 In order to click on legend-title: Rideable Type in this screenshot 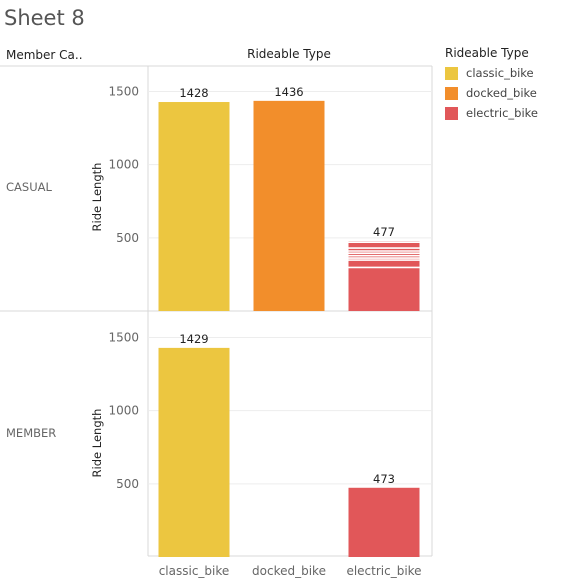, I will do `click(487, 53)`.